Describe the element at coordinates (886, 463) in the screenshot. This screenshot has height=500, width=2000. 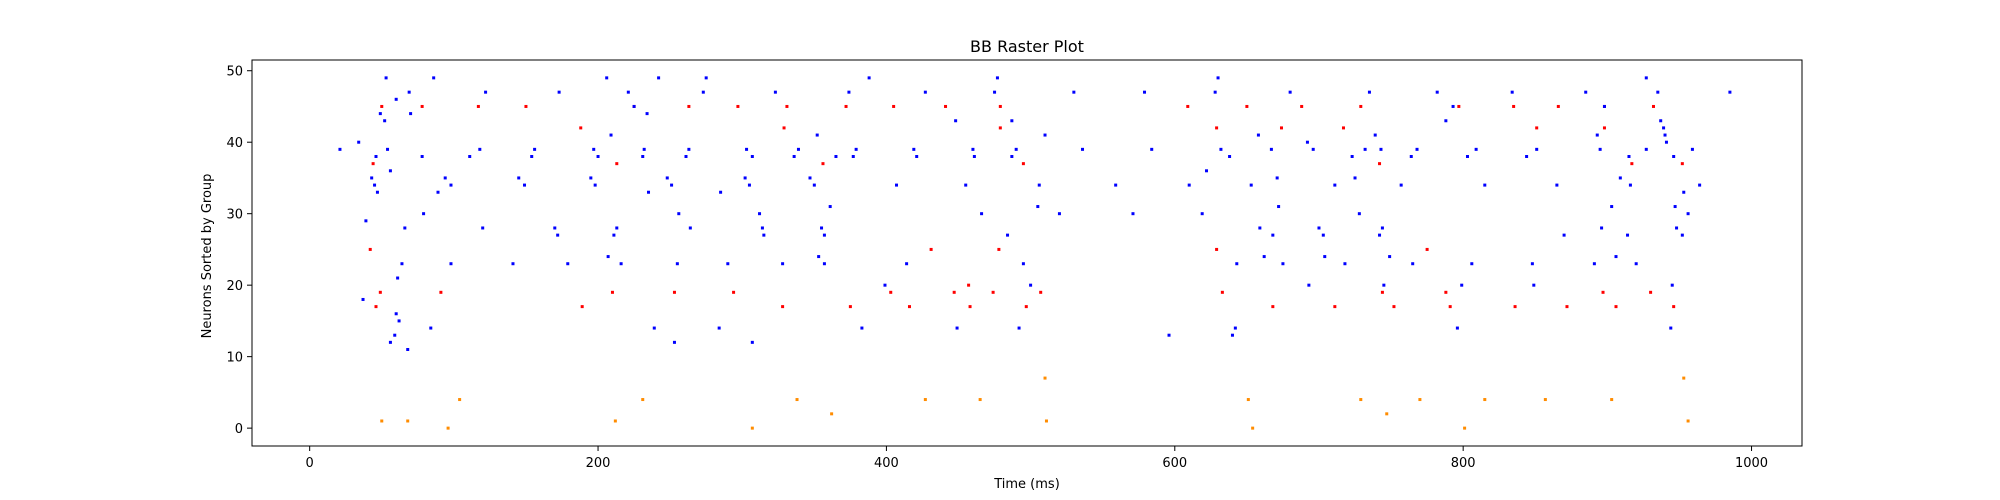
I see `x-tick-label: 400` at that location.